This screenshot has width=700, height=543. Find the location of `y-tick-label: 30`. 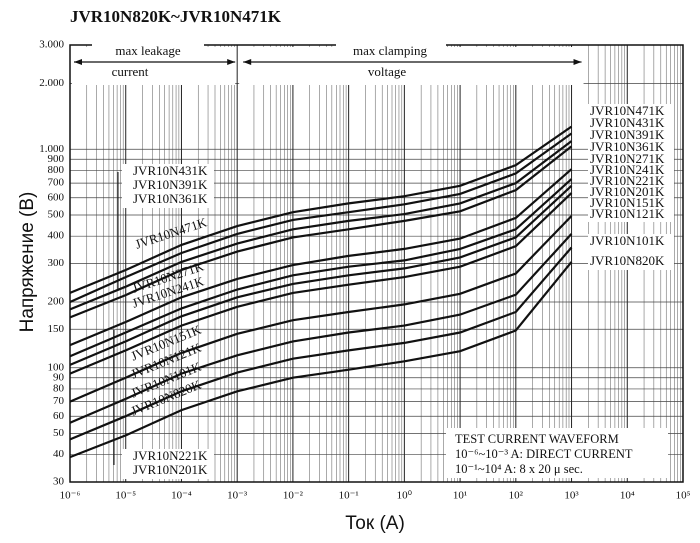

y-tick-label: 30 is located at coordinates (59, 482).